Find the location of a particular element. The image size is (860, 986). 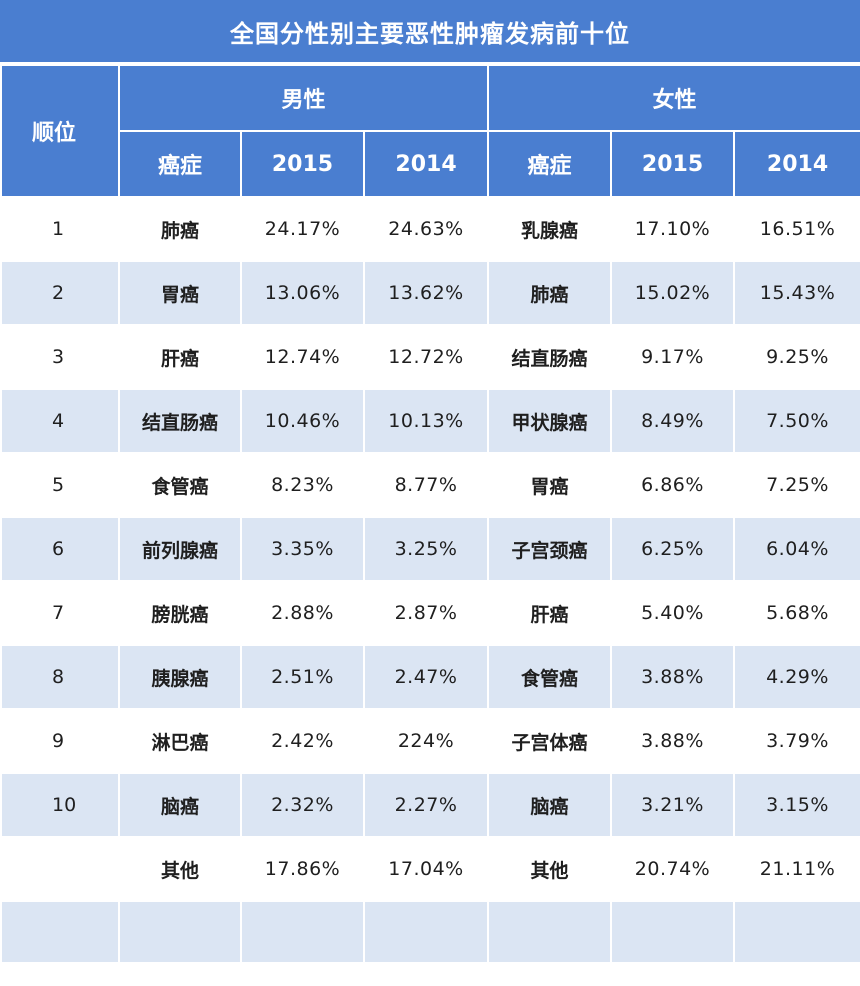

table-row: 4 结直肠癌 10.46% 10.13% 甲状腺癌 8.49% 7.50% is located at coordinates (430, 421).